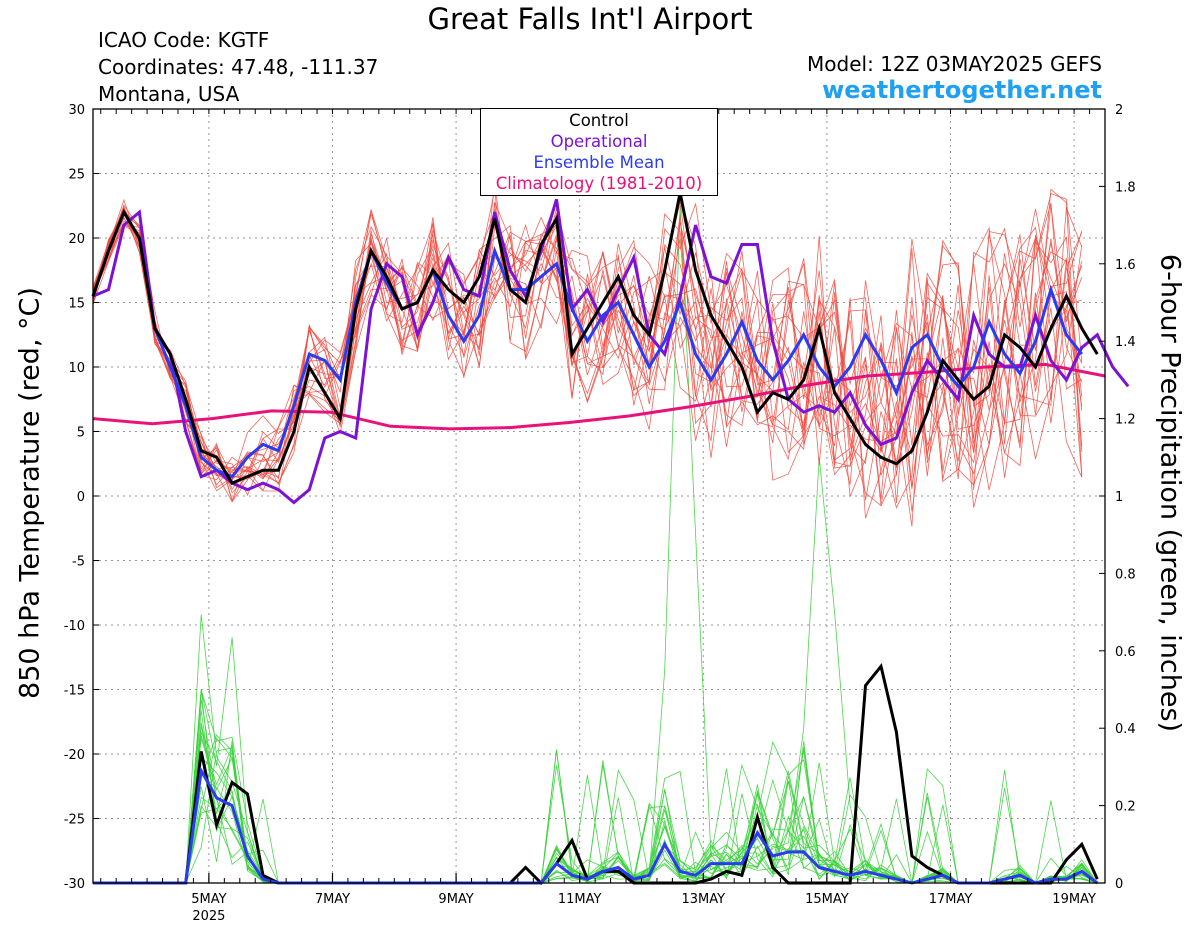 This screenshot has width=1200, height=927. What do you see at coordinates (76, 304) in the screenshot?
I see `y-tick-label: 15` at bounding box center [76, 304].